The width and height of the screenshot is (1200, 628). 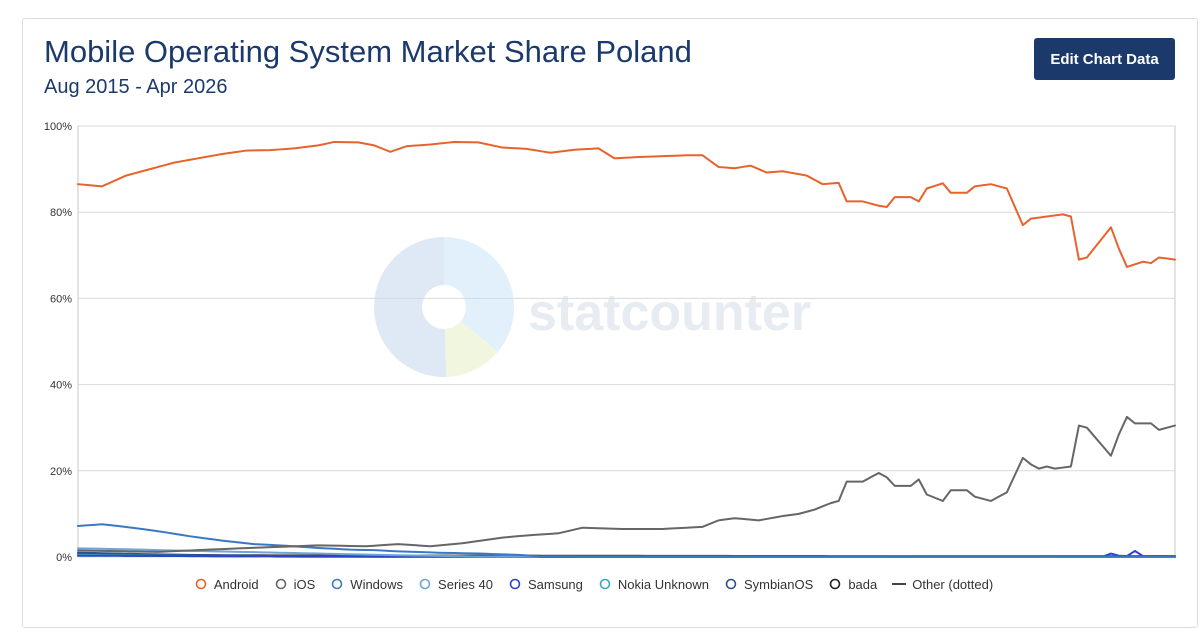 What do you see at coordinates (1104, 59) in the screenshot?
I see `edit-chart-data-button: Edit Chart Data` at bounding box center [1104, 59].